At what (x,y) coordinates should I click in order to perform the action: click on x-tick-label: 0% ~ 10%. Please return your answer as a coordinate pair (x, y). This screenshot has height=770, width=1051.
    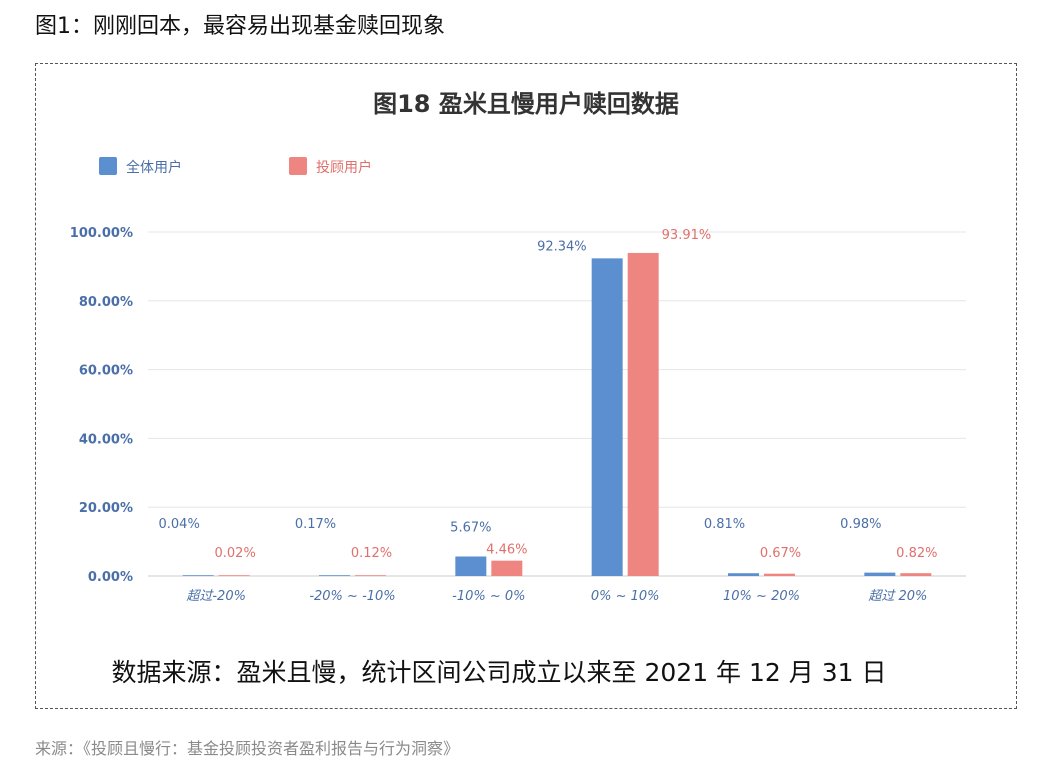
    Looking at the image, I should click on (625, 596).